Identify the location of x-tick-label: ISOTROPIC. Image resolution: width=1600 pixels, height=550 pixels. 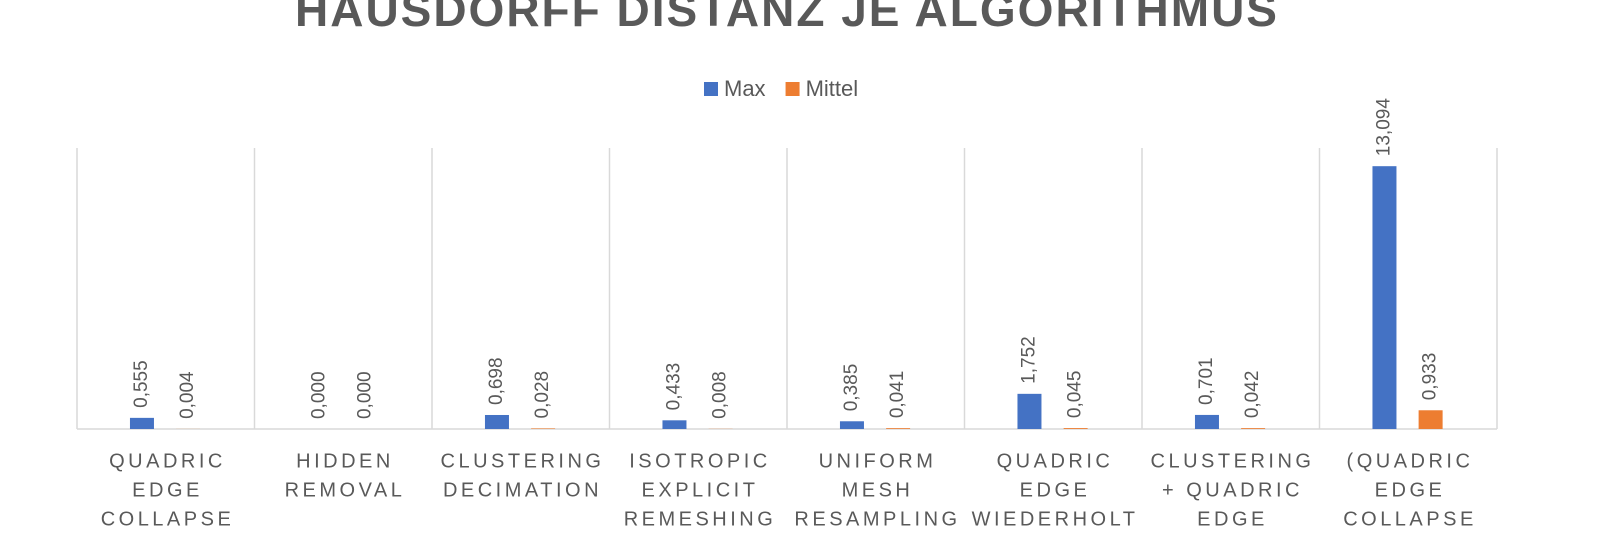
(700, 461).